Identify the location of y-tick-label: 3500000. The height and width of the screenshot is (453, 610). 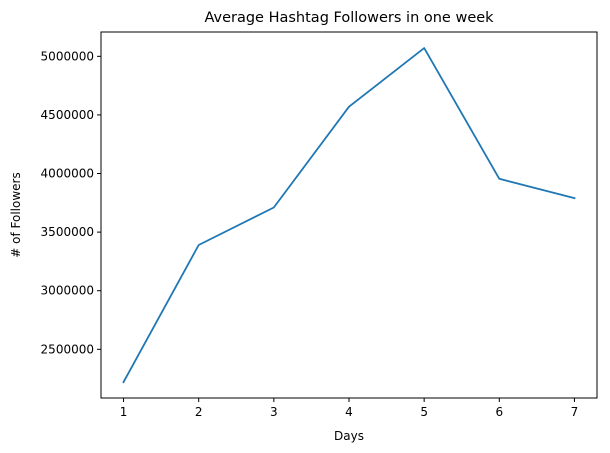
(67, 232).